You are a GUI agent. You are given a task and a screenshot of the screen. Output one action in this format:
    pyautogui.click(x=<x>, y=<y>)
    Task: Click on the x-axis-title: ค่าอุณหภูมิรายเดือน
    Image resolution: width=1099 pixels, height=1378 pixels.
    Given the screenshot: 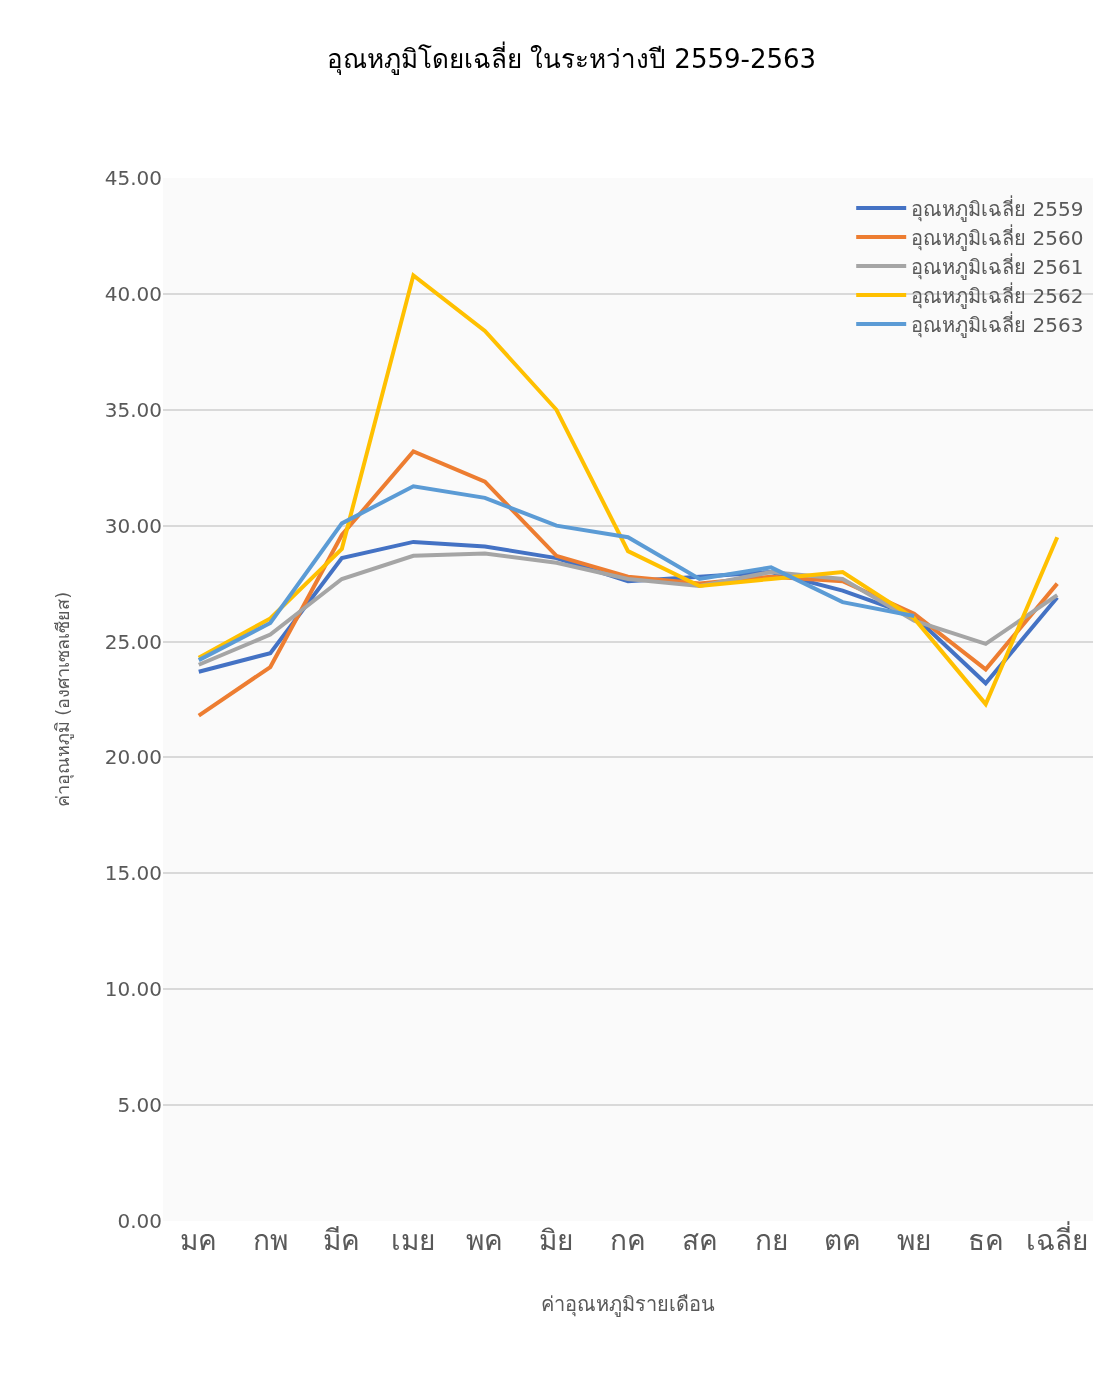 What is the action you would take?
    pyautogui.click(x=628, y=1304)
    